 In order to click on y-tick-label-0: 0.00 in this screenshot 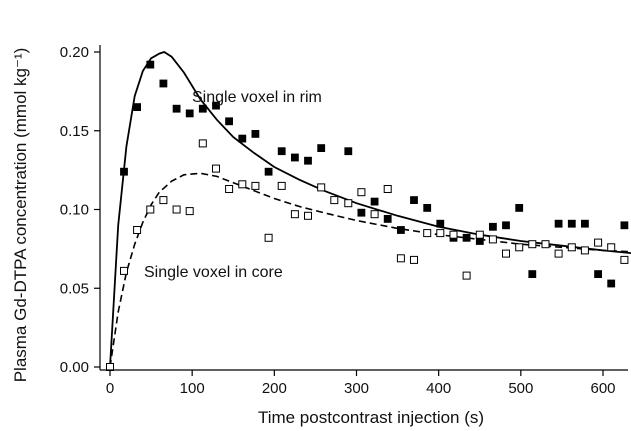, I will do `click(74, 367)`.